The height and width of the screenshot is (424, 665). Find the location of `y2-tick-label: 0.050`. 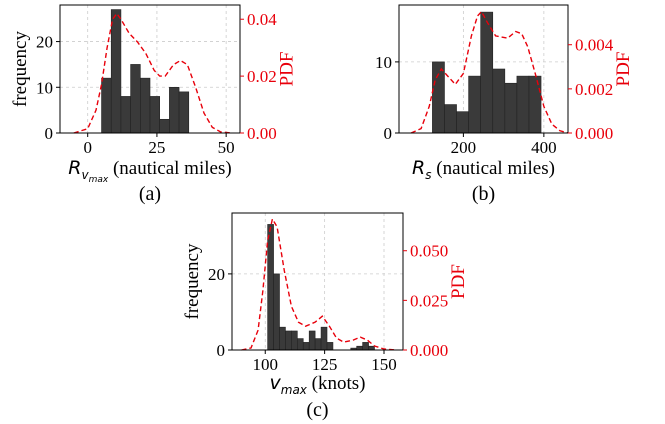

y2-tick-label: 0.050 is located at coordinates (429, 251).